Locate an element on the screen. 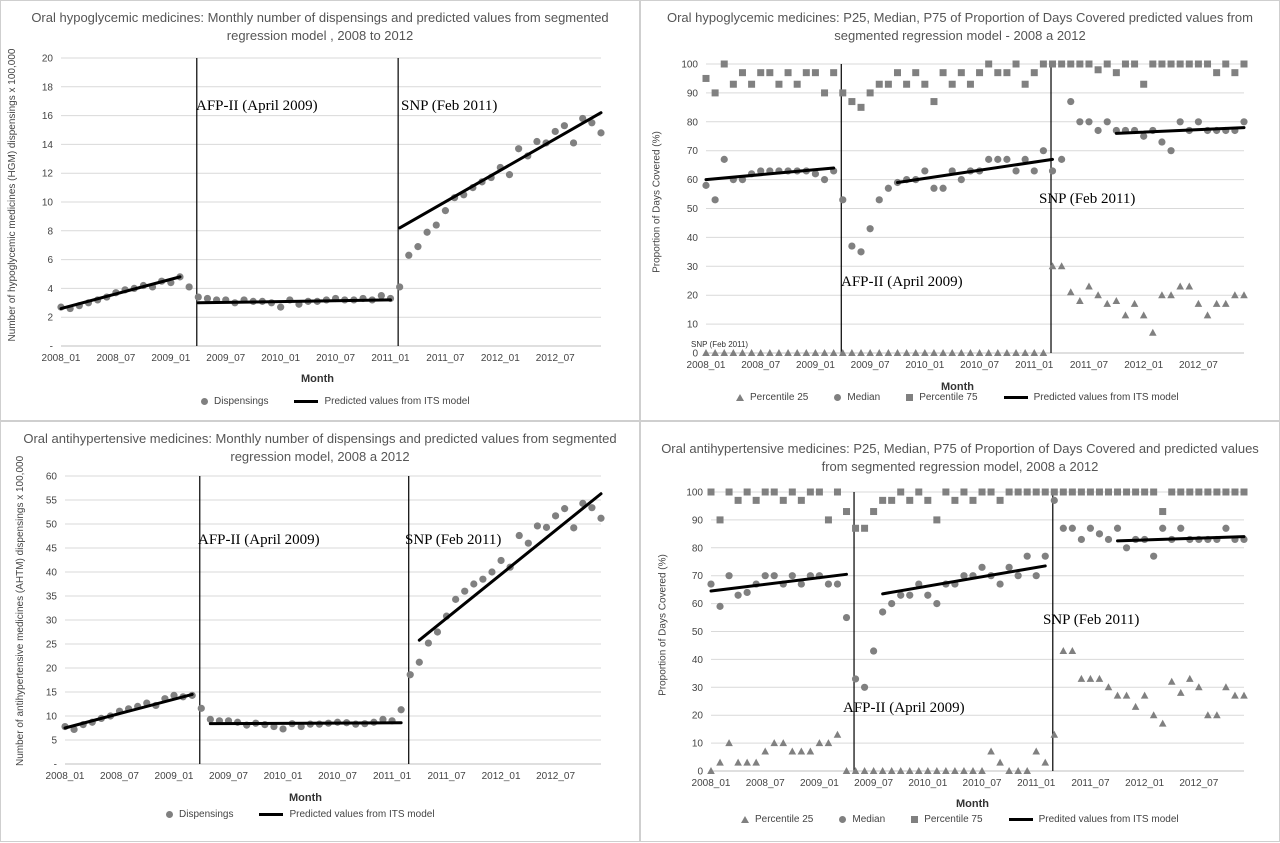  y-tick-label: 30 is located at coordinates (52, 621).